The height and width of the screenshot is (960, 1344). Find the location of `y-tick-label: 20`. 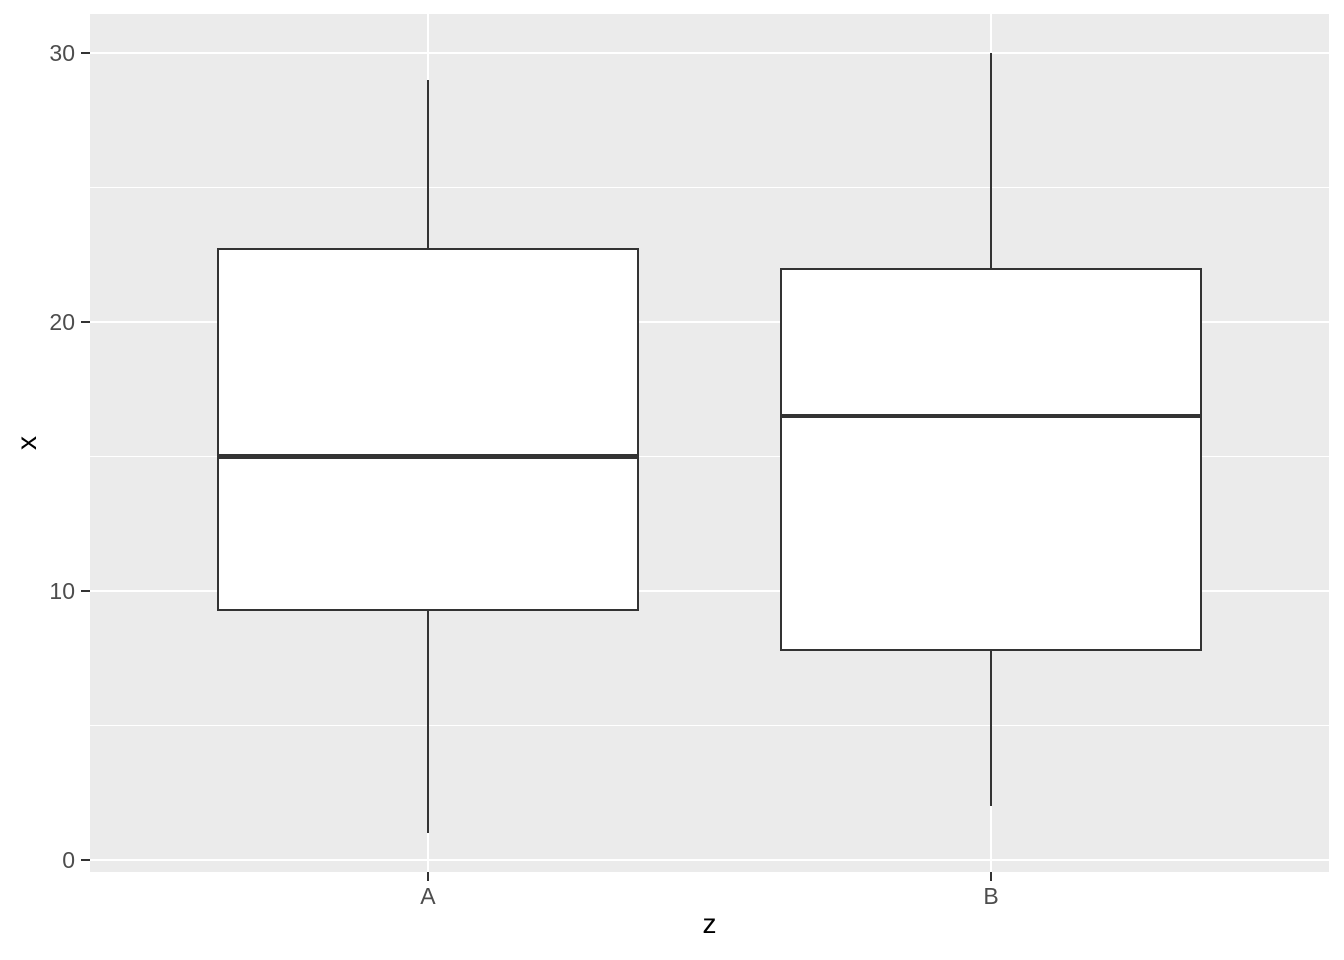

y-tick-label: 20 is located at coordinates (62, 321).